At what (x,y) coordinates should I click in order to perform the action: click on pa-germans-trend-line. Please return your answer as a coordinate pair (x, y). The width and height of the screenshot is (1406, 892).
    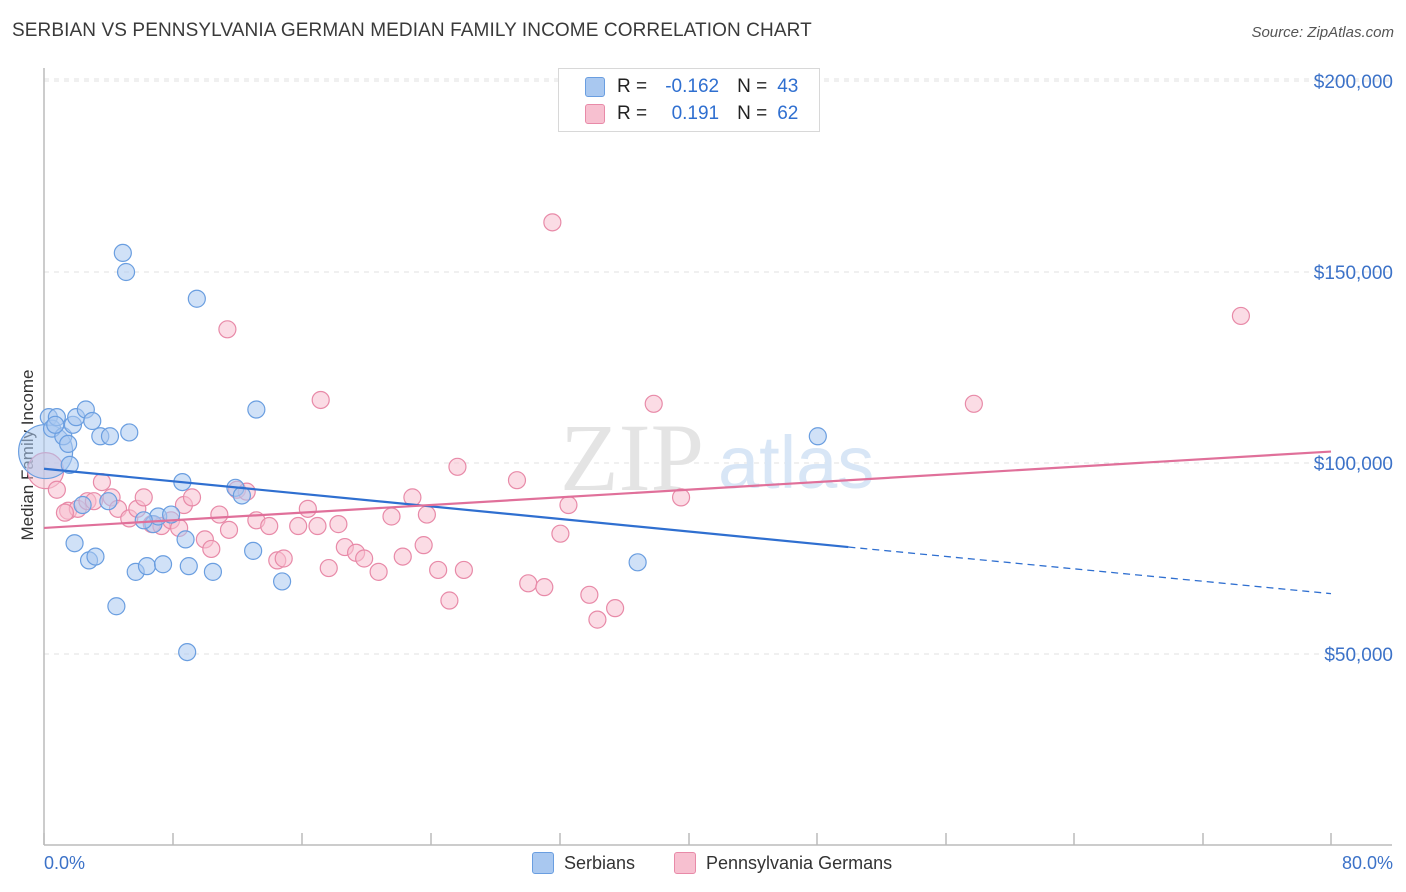
    Looking at the image, I should click on (687, 490).